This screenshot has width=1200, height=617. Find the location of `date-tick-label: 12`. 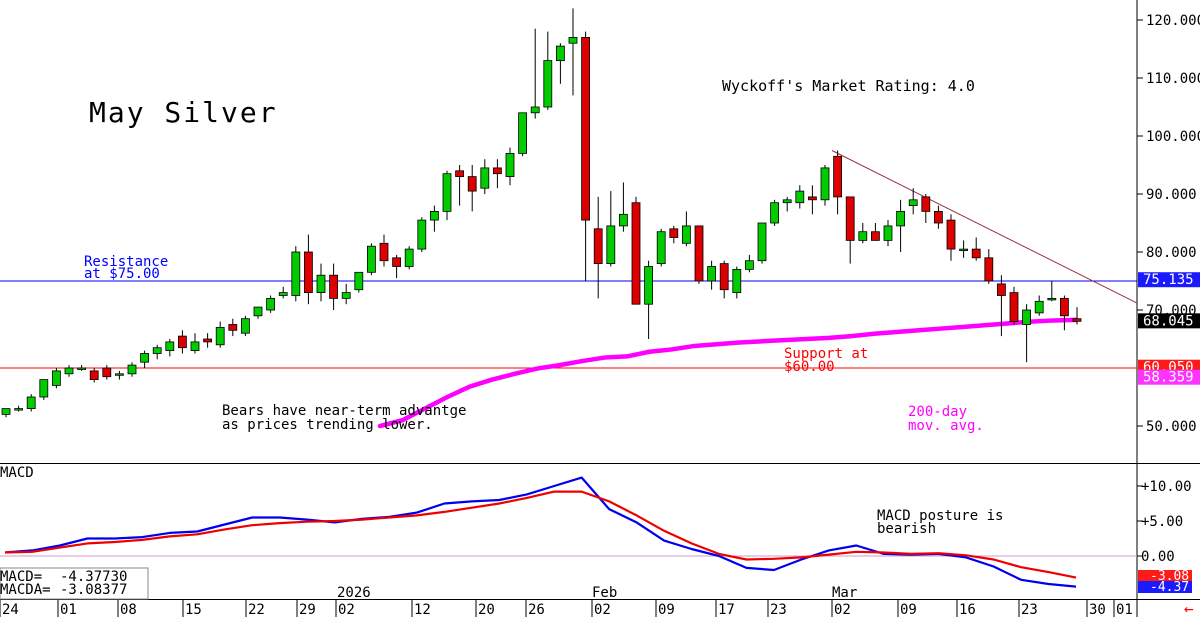

date-tick-label: 12 is located at coordinates (422, 609).